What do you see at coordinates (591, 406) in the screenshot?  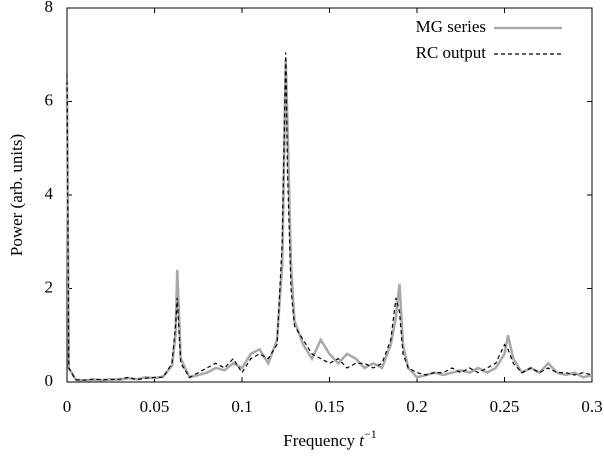 I see `x-tick-label: 0.3` at bounding box center [591, 406].